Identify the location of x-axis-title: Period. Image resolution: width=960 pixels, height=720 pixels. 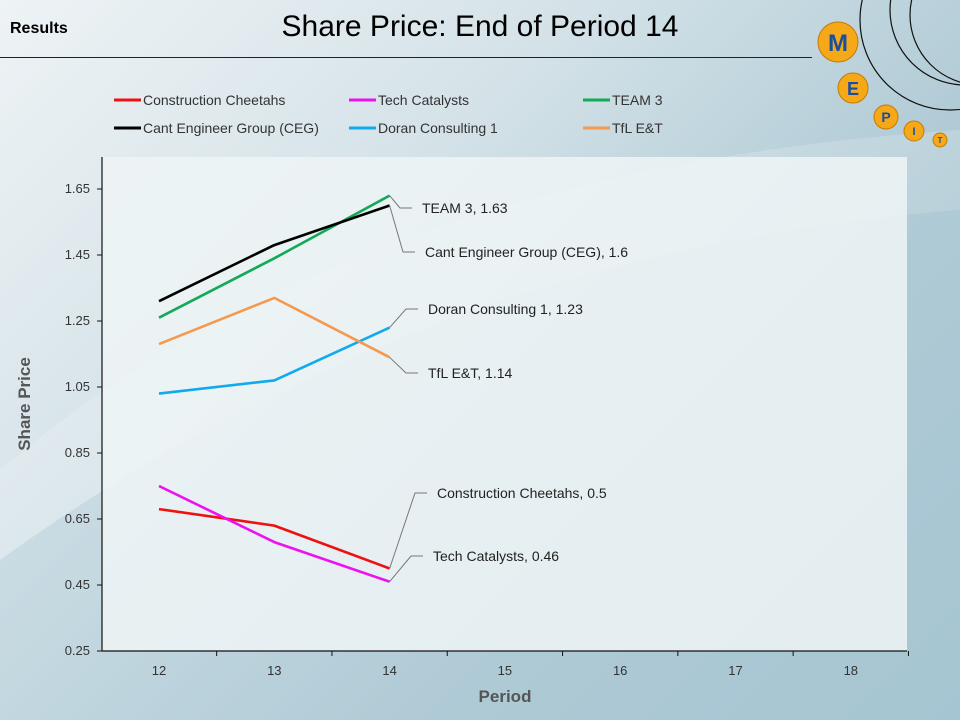
(505, 696).